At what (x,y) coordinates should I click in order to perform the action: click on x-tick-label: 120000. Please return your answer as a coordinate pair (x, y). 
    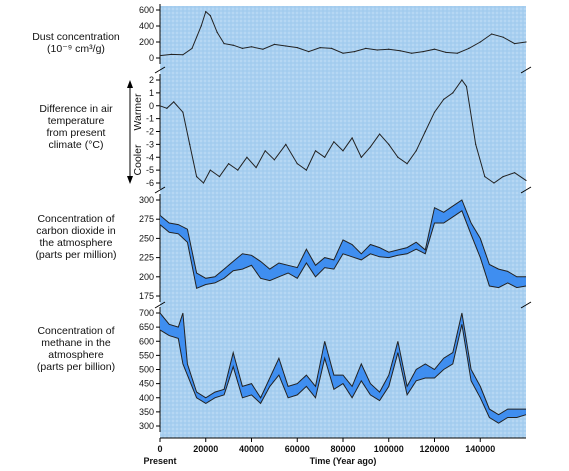
    Looking at the image, I should click on (434, 449).